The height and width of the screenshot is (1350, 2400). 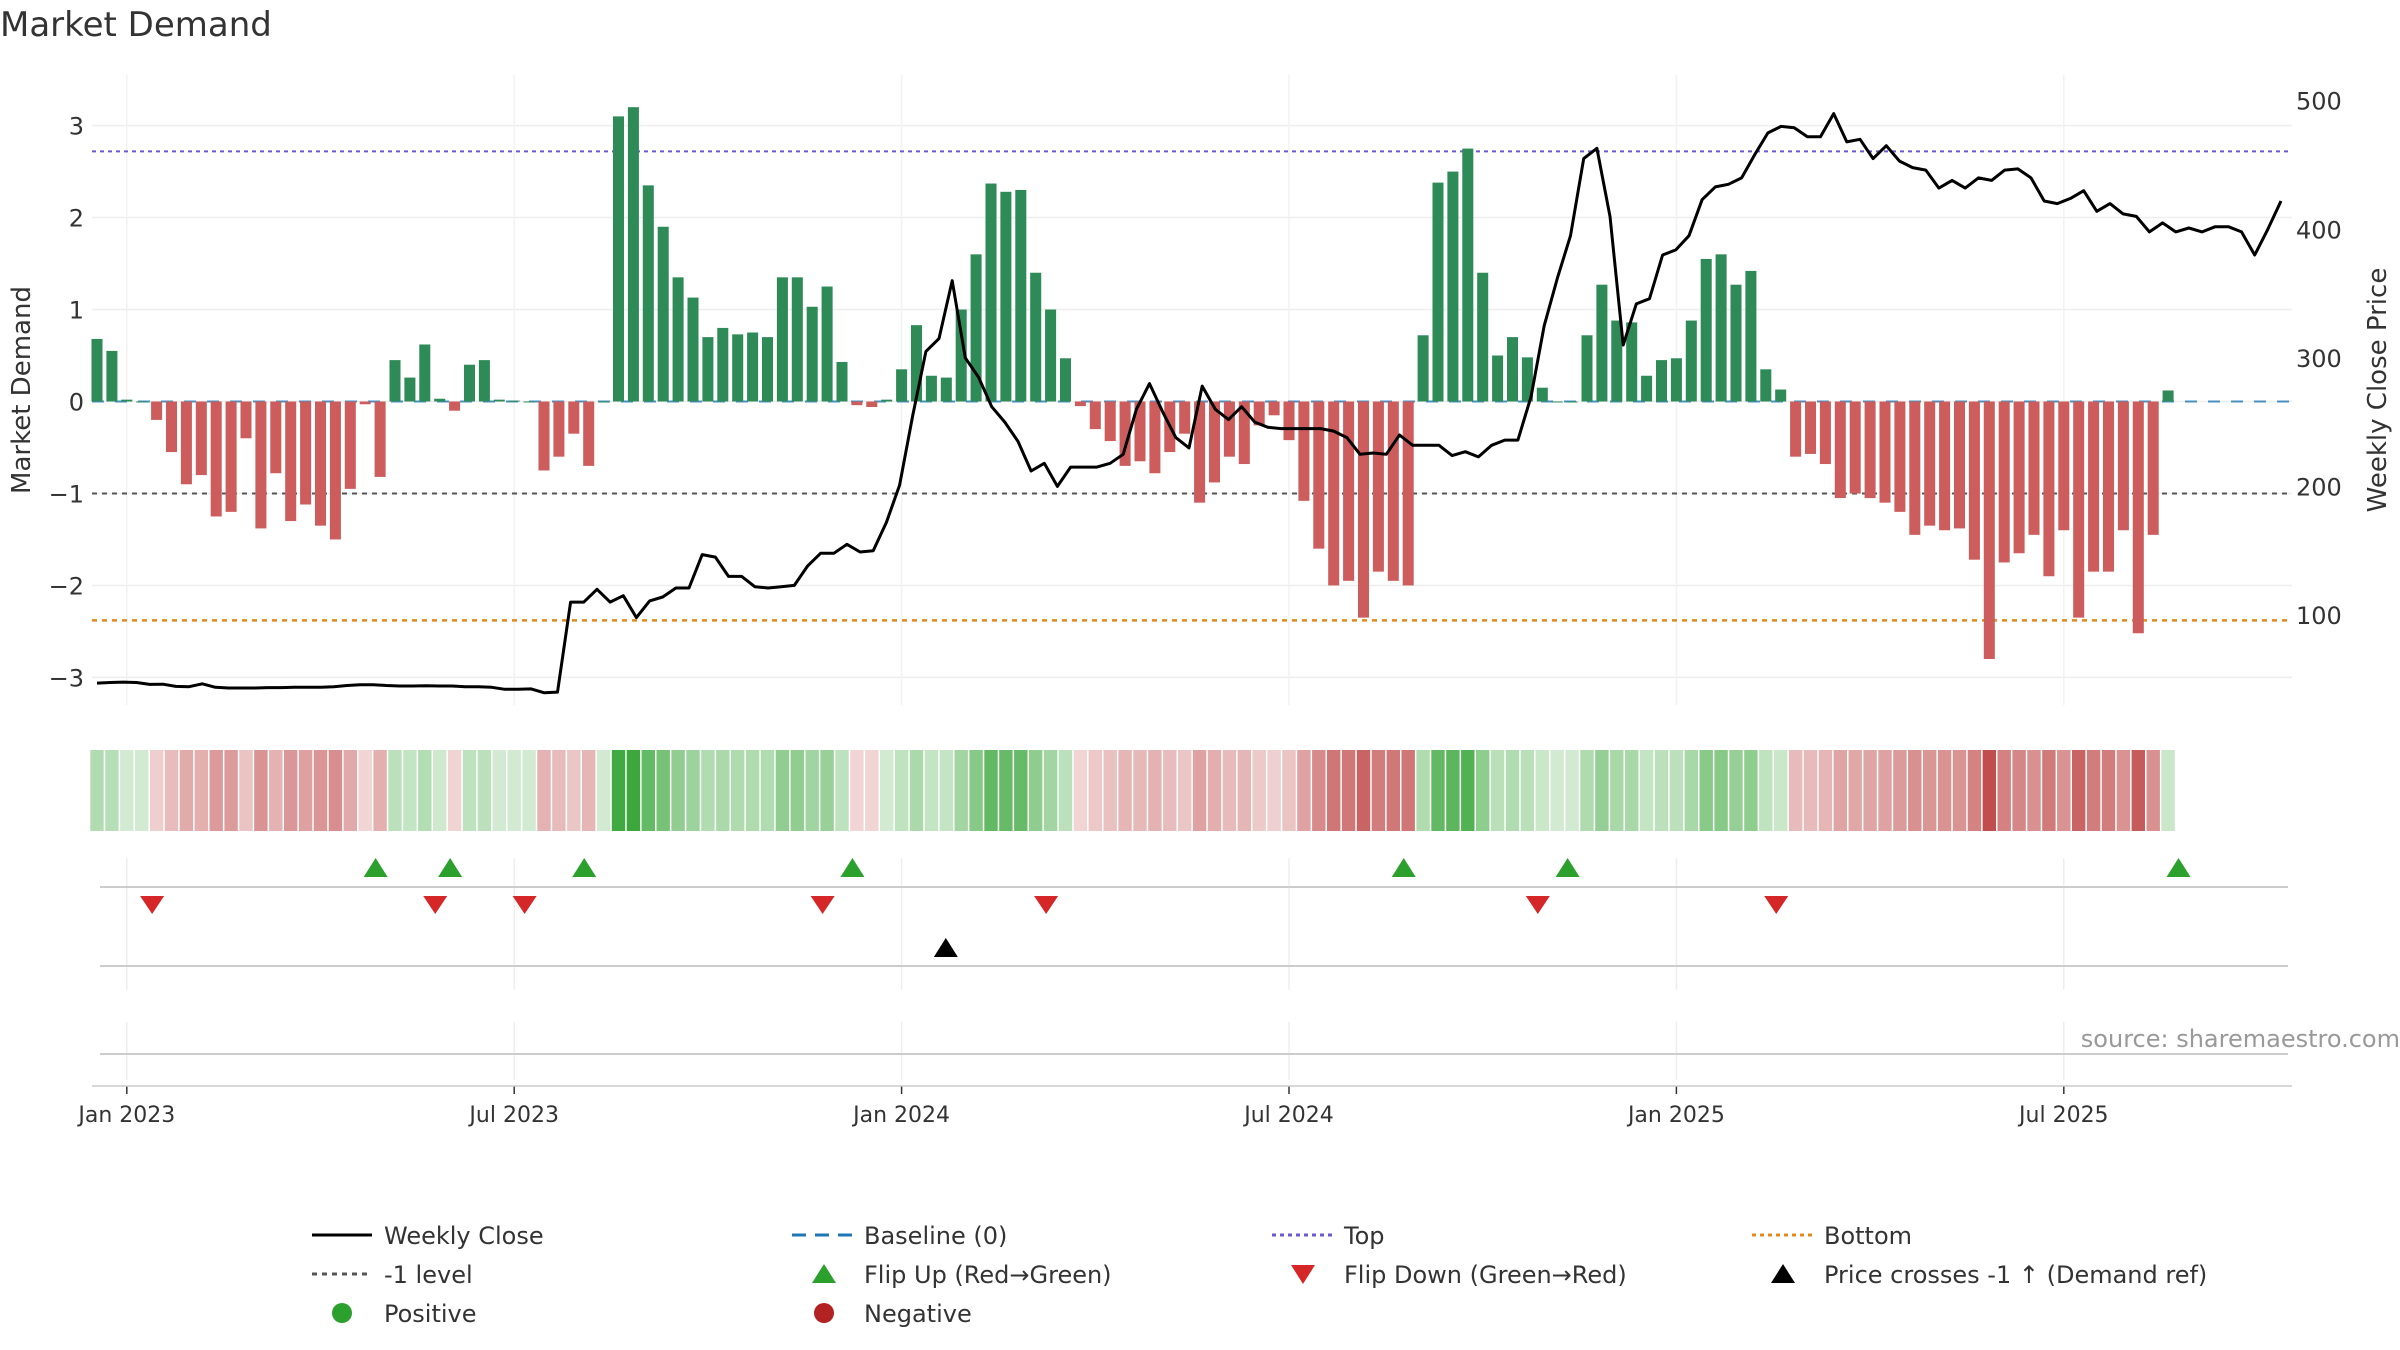 I want to click on signal-tracks, so click(x=1194, y=956).